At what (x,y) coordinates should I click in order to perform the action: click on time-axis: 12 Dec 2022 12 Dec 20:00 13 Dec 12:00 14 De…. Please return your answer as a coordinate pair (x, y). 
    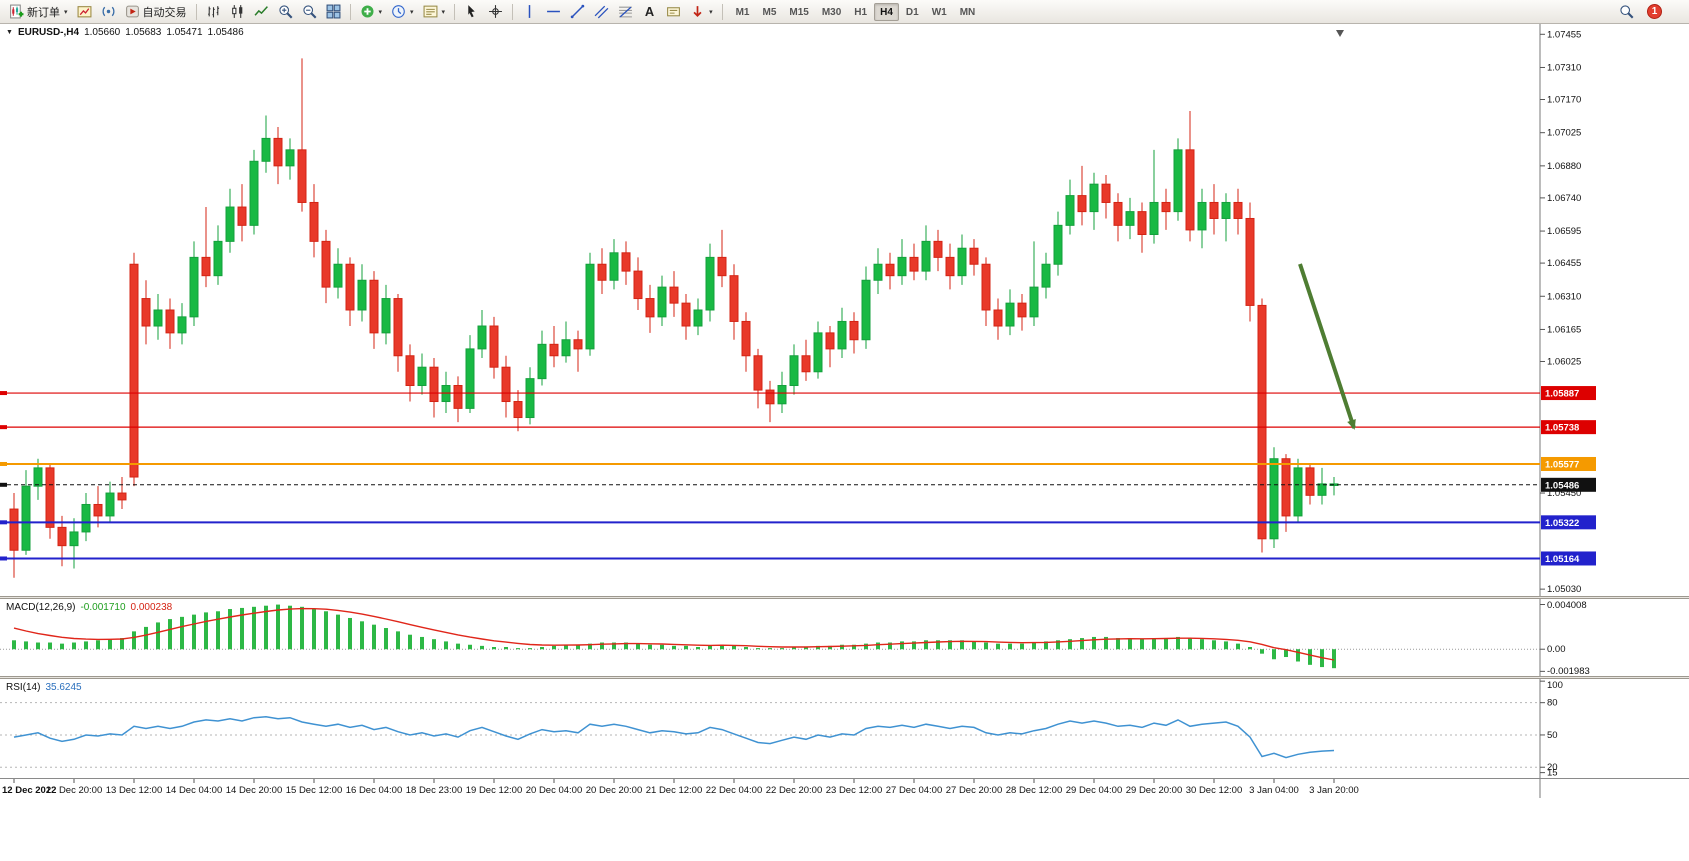
    Looking at the image, I should click on (844, 788).